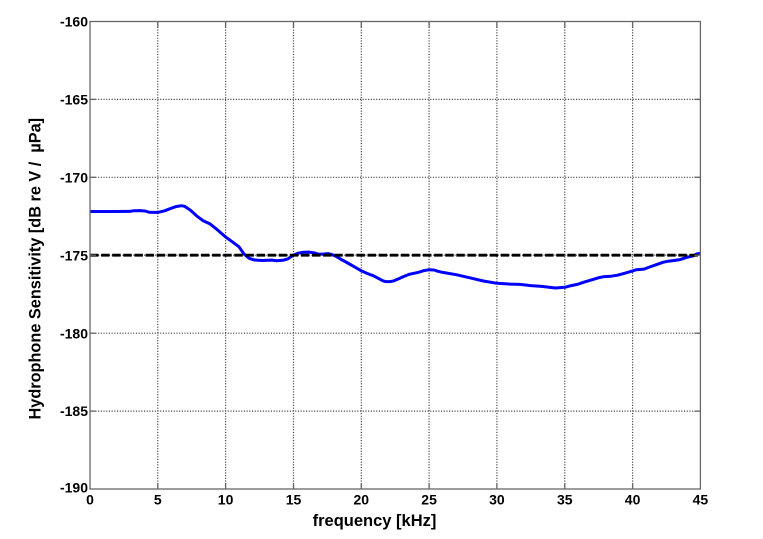  Describe the element at coordinates (90, 499) in the screenshot. I see `svg-text: 0` at that location.